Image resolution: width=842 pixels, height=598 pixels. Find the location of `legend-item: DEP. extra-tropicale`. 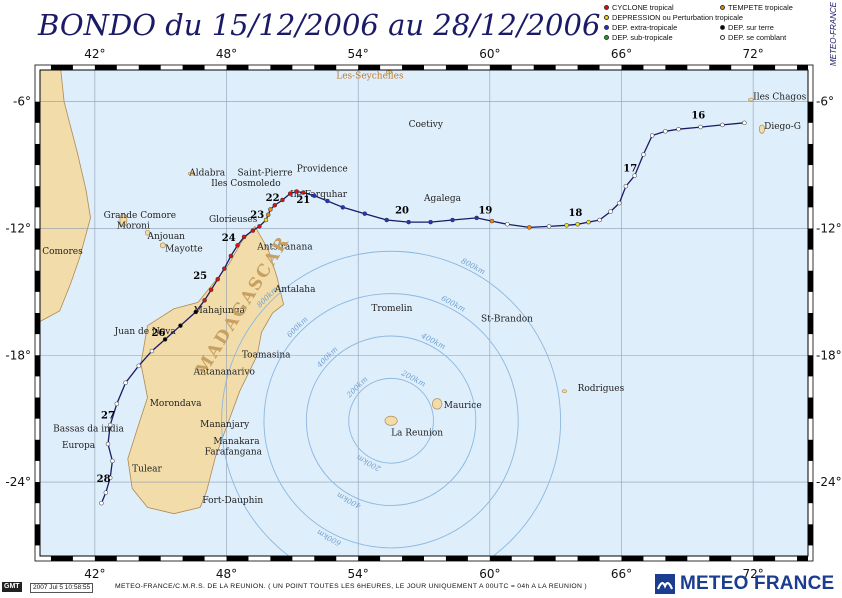

legend-item: DEP. extra-tropicale is located at coordinates (640, 27).